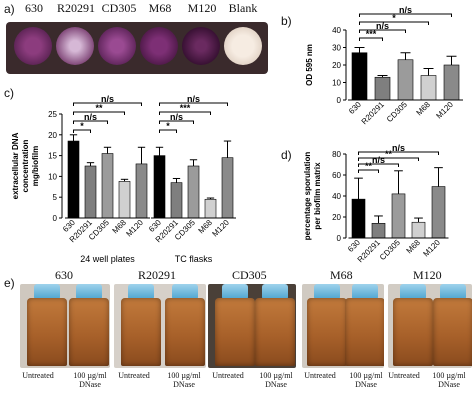 This screenshot has height=402, width=474. What do you see at coordinates (390, 250) in the screenshot?
I see `chart-d-category-label: CD305` at bounding box center [390, 250].